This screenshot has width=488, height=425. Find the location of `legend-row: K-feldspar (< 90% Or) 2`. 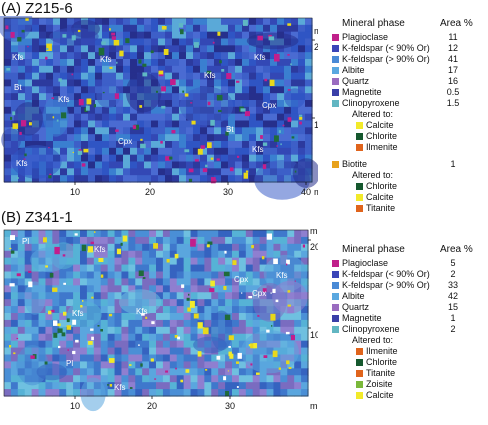

legend-row: K-feldspar (< 90% Or) 2 is located at coordinates (406, 274).